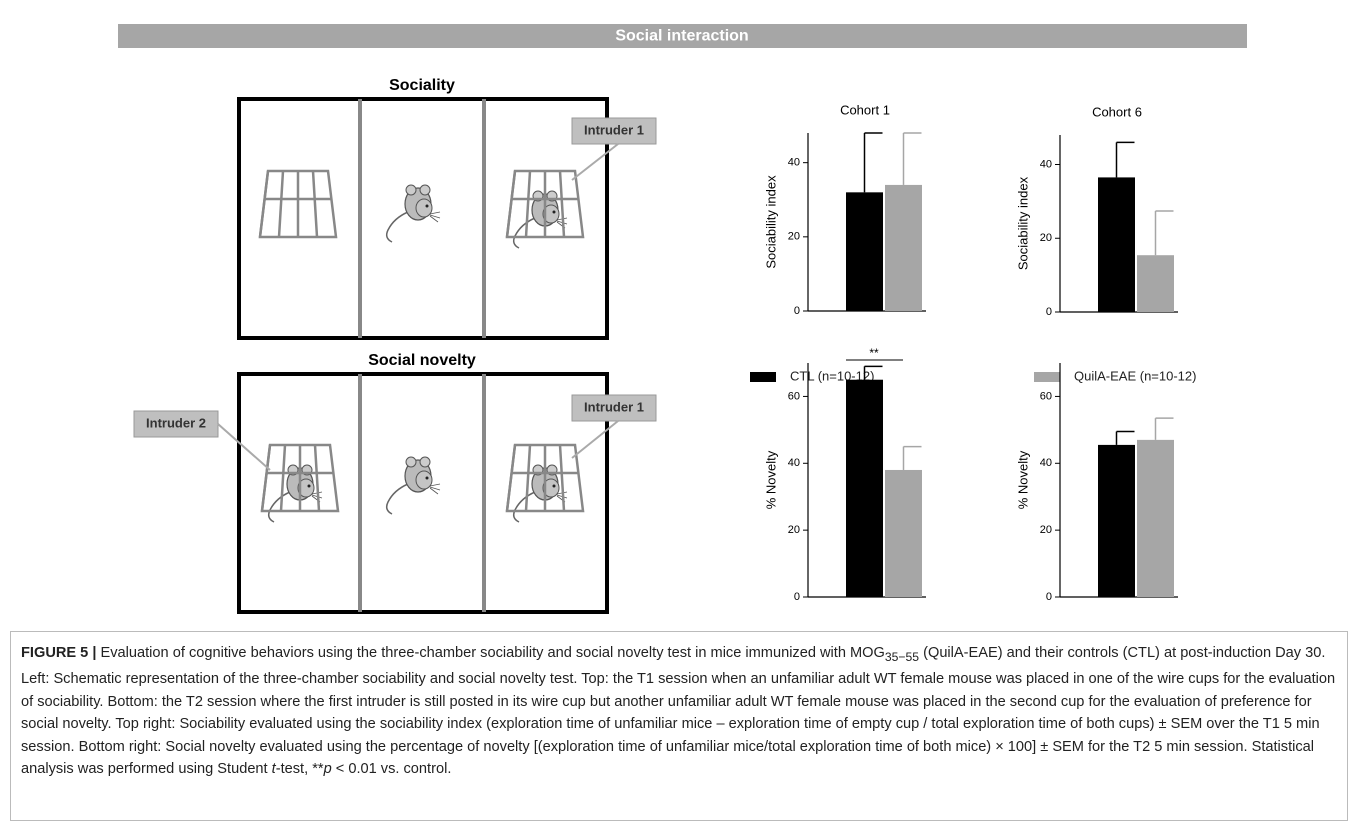  I want to click on header-title: Social interaction, so click(681, 36).